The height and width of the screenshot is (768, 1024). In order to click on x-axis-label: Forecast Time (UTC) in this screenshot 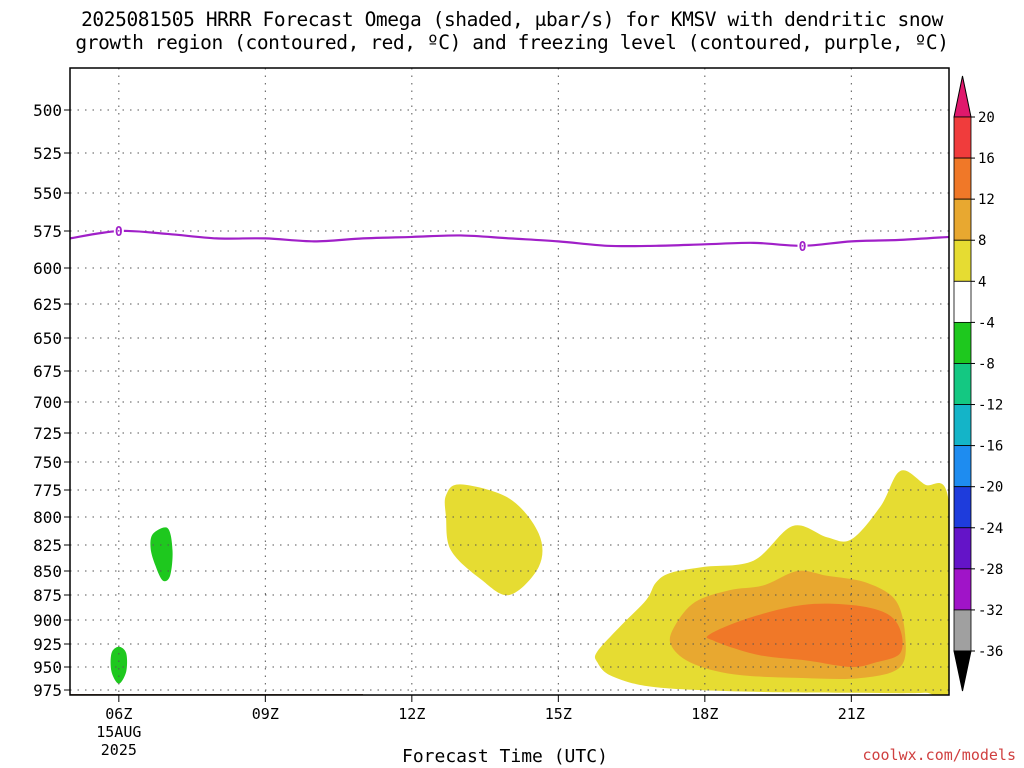, I will do `click(505, 756)`.